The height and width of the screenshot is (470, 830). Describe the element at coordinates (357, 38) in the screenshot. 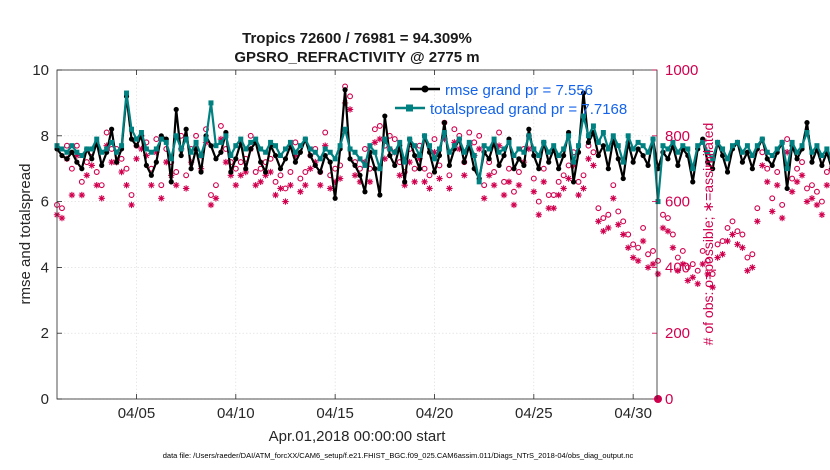

I see `chart-title: Tropics 72600 / 76981 = 94.309%` at that location.